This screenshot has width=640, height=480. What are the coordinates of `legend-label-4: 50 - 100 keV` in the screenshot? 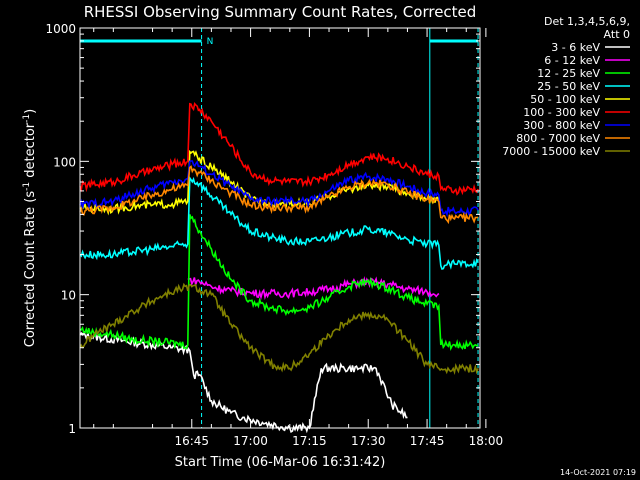 It's located at (565, 99).